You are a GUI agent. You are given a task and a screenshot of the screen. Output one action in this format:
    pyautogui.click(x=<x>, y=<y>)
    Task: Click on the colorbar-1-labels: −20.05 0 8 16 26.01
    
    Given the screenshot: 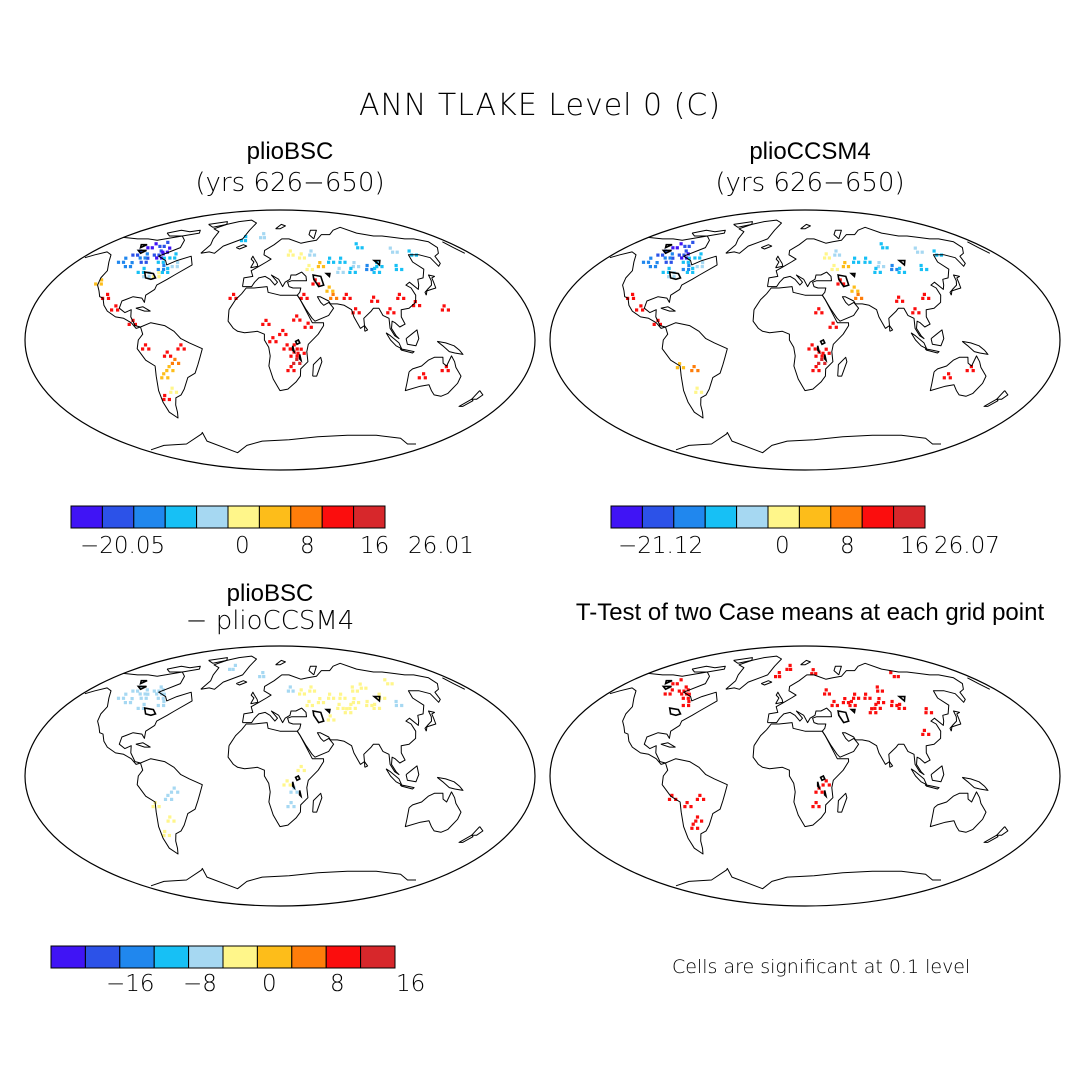 What is the action you would take?
    pyautogui.click(x=280, y=548)
    